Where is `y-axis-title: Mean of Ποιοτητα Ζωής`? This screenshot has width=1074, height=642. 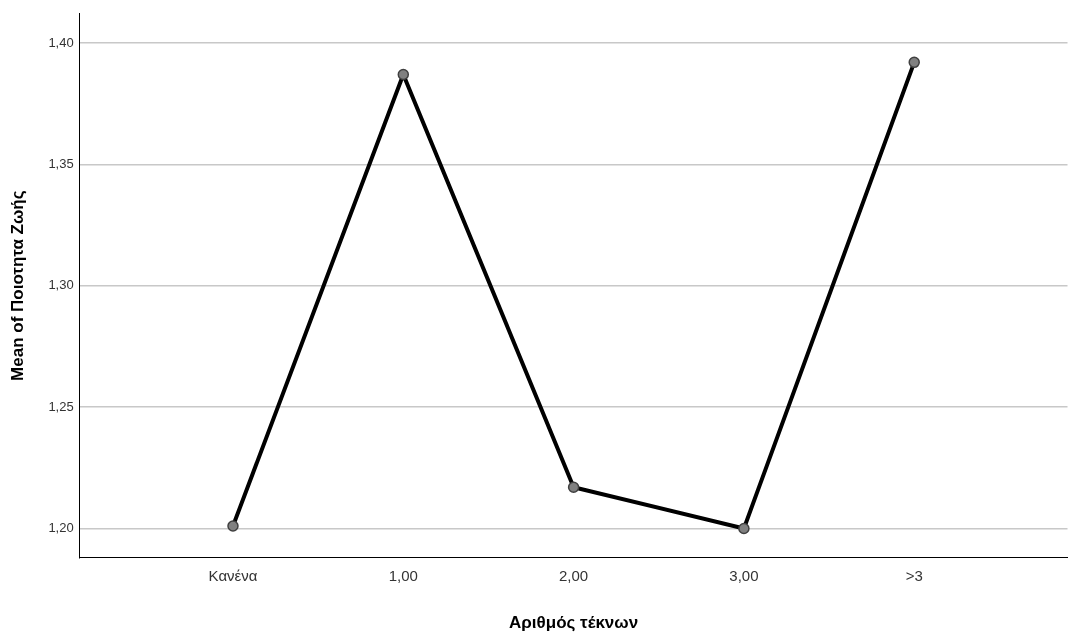
y-axis-title: Mean of Ποιοτητα Ζωής is located at coordinates (17, 285).